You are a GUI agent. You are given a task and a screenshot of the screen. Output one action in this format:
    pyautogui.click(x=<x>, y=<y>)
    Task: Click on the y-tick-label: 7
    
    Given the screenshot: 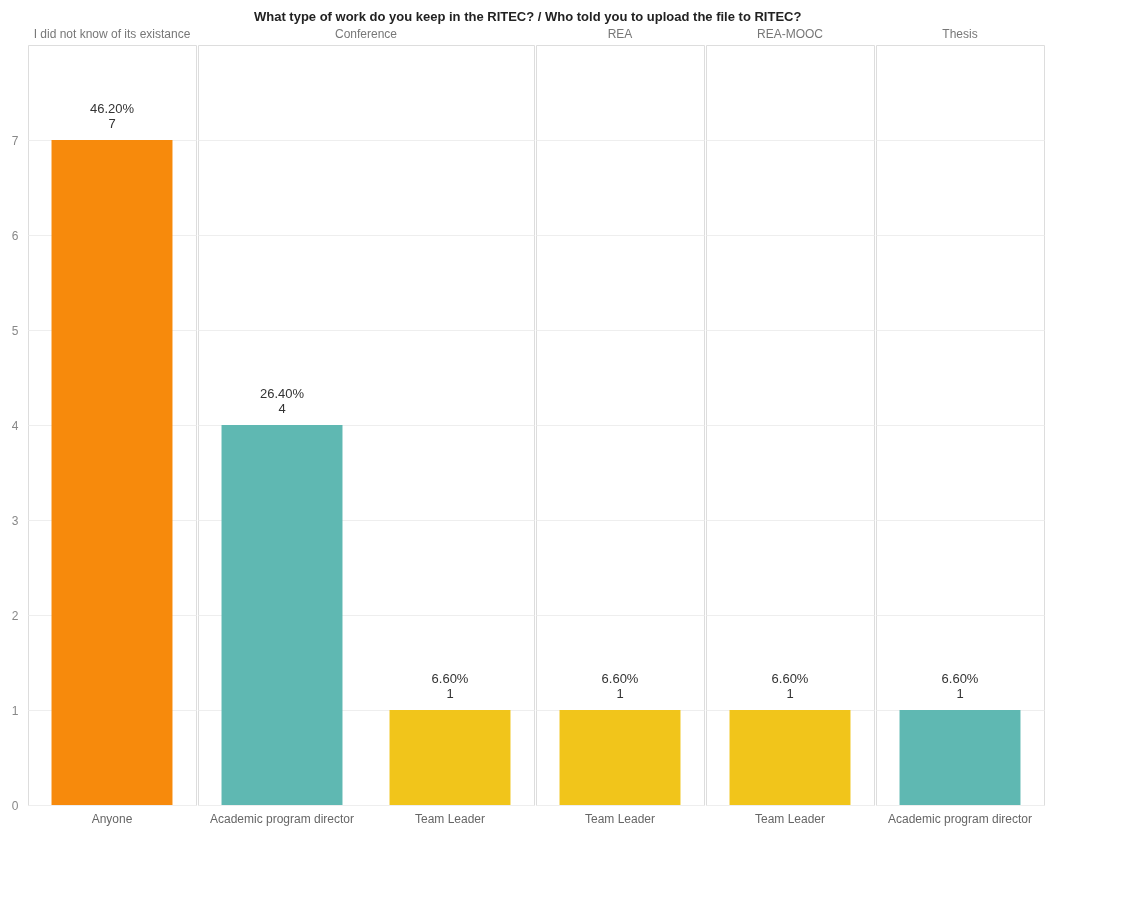 What is the action you would take?
    pyautogui.click(x=15, y=140)
    